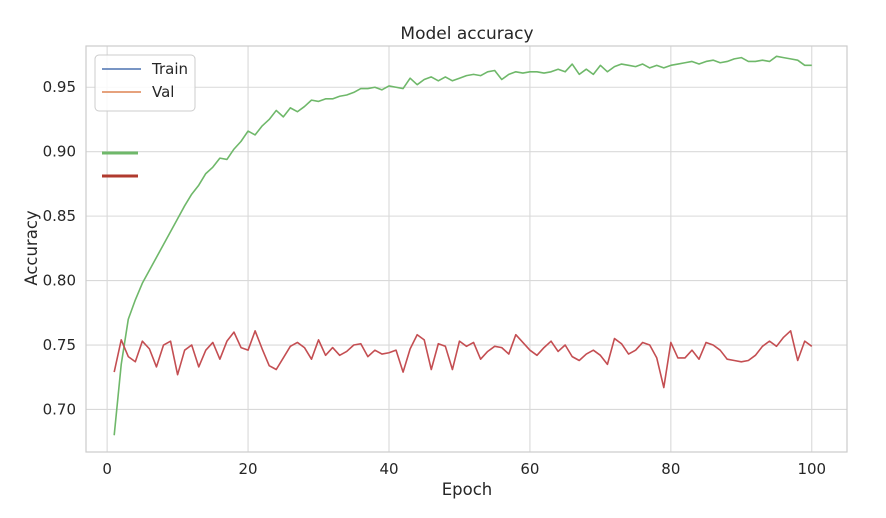 This screenshot has width=886, height=518. Describe the element at coordinates (59, 345) in the screenshot. I see `y-tick-label: 0.75` at that location.